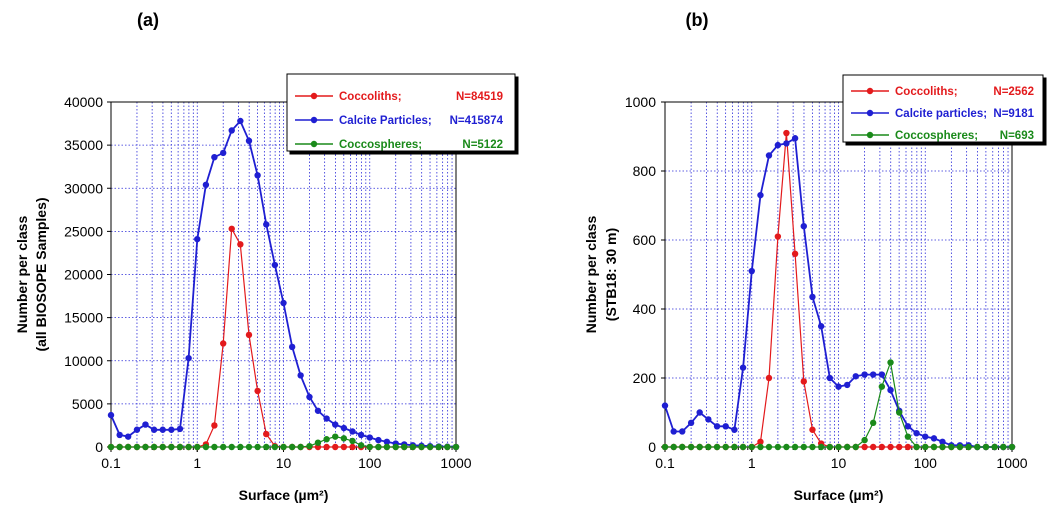  I want to click on x-tick-label: 0.1, so click(111, 463).